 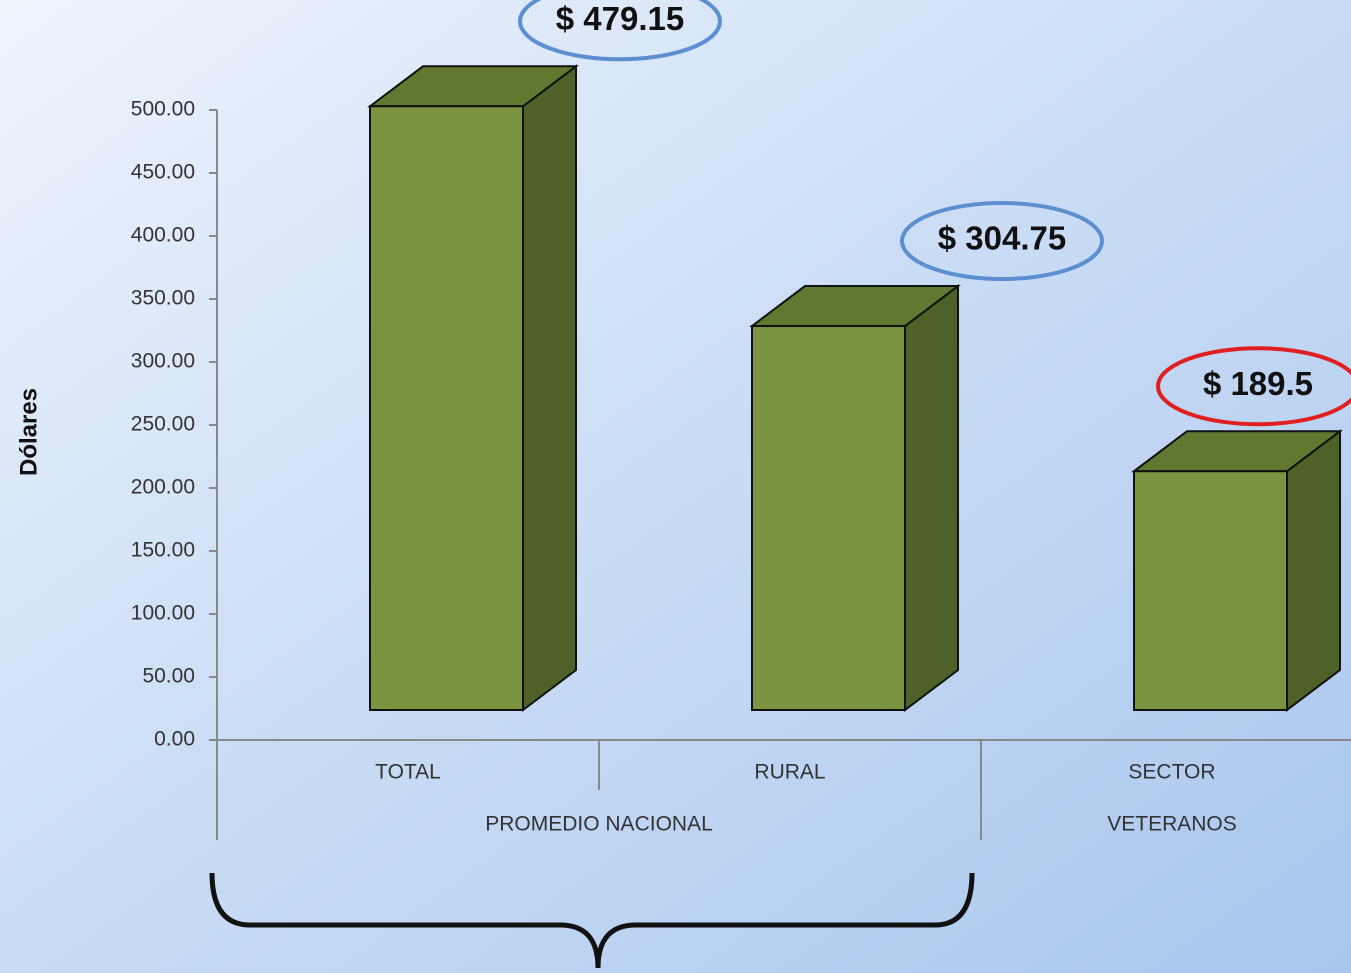 What do you see at coordinates (620, 18) in the screenshot?
I see `value-label: $ 479.15` at bounding box center [620, 18].